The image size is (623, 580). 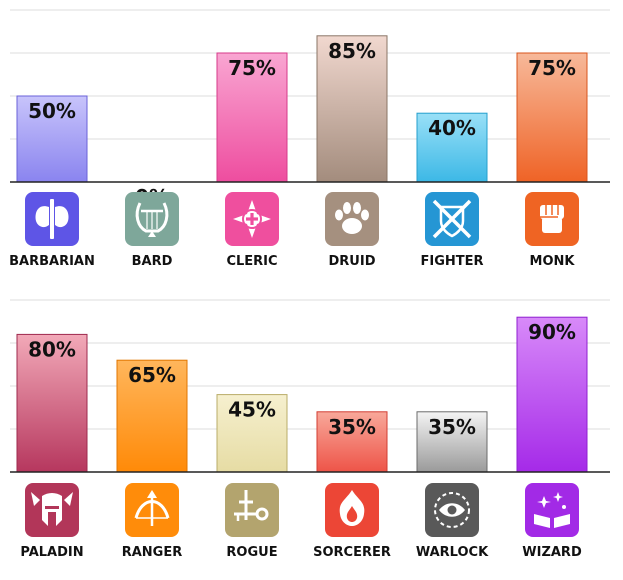 I want to click on bar-wizard, so click(x=552, y=394).